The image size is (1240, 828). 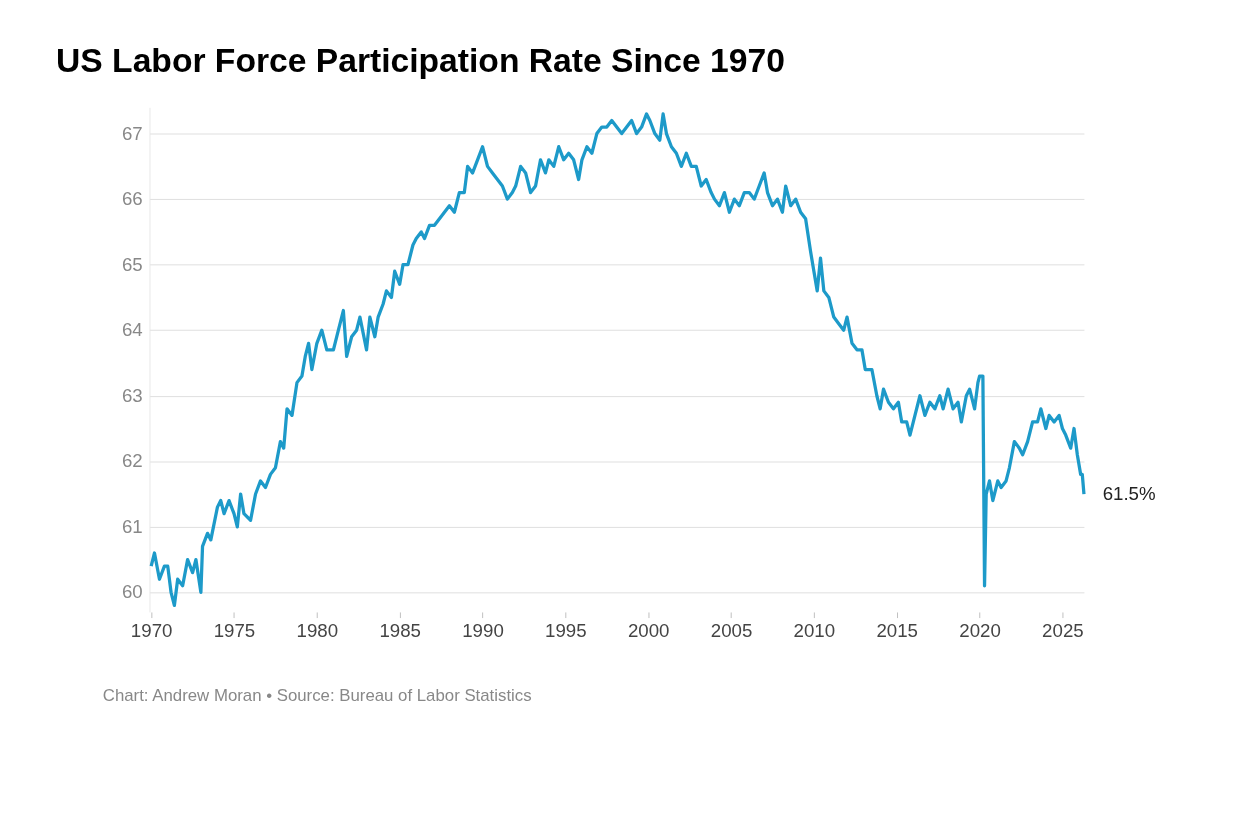 I want to click on x-tick-label: 1995, so click(x=566, y=630).